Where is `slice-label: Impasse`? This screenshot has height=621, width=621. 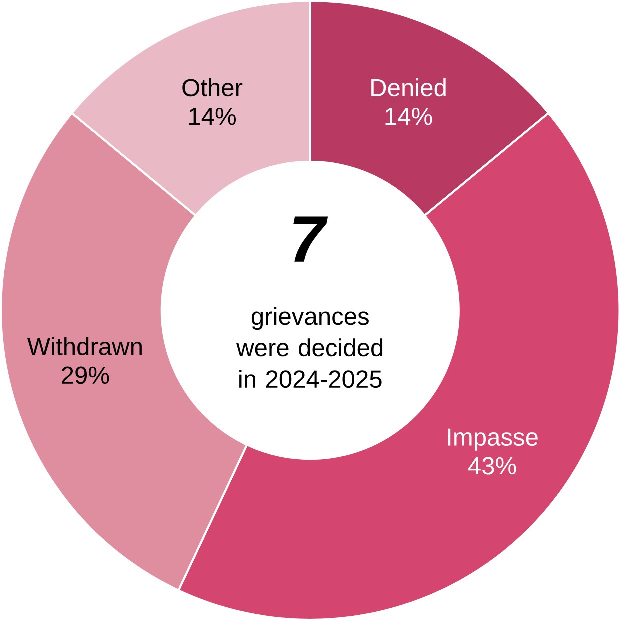 slice-label: Impasse is located at coordinates (493, 439).